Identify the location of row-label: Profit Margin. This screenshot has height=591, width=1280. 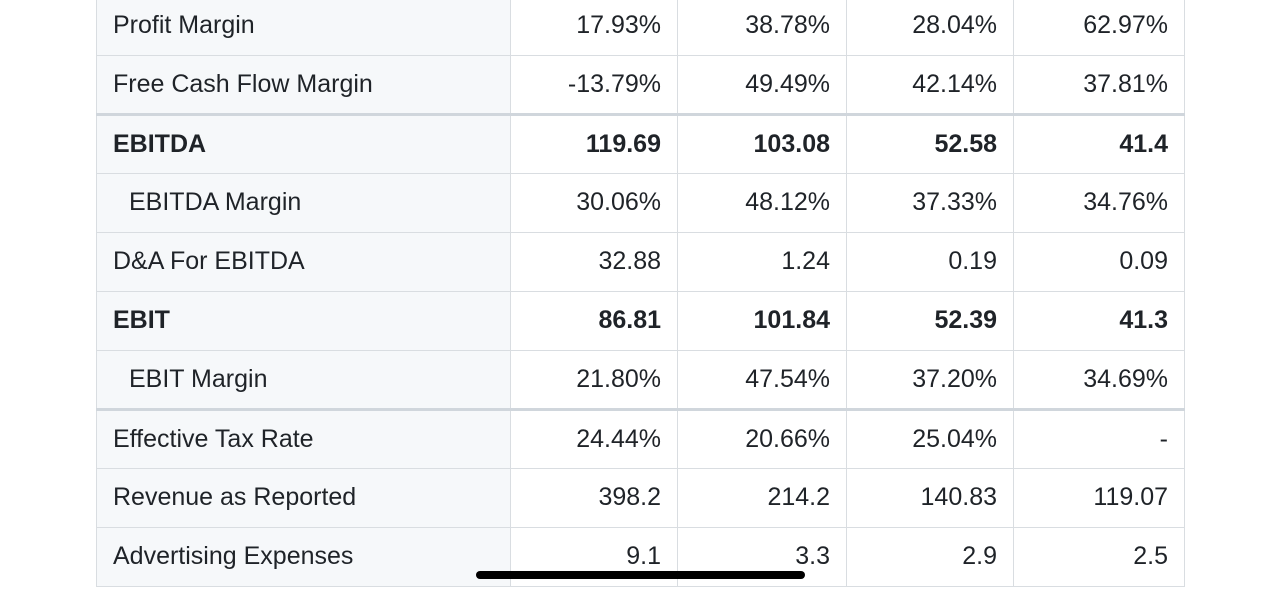
(303, 28).